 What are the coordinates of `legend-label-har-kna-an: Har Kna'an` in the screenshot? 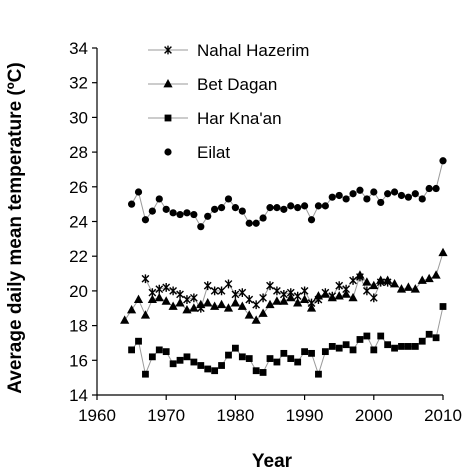 It's located at (239, 118).